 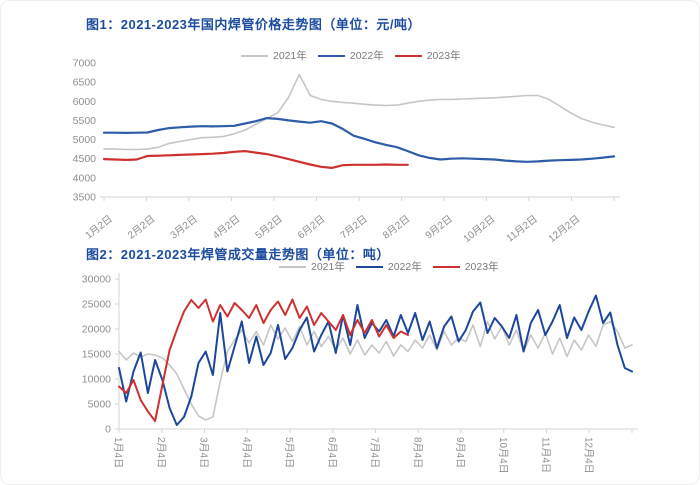 What do you see at coordinates (96, 380) in the screenshot?
I see `svg-text: 10000` at bounding box center [96, 380].